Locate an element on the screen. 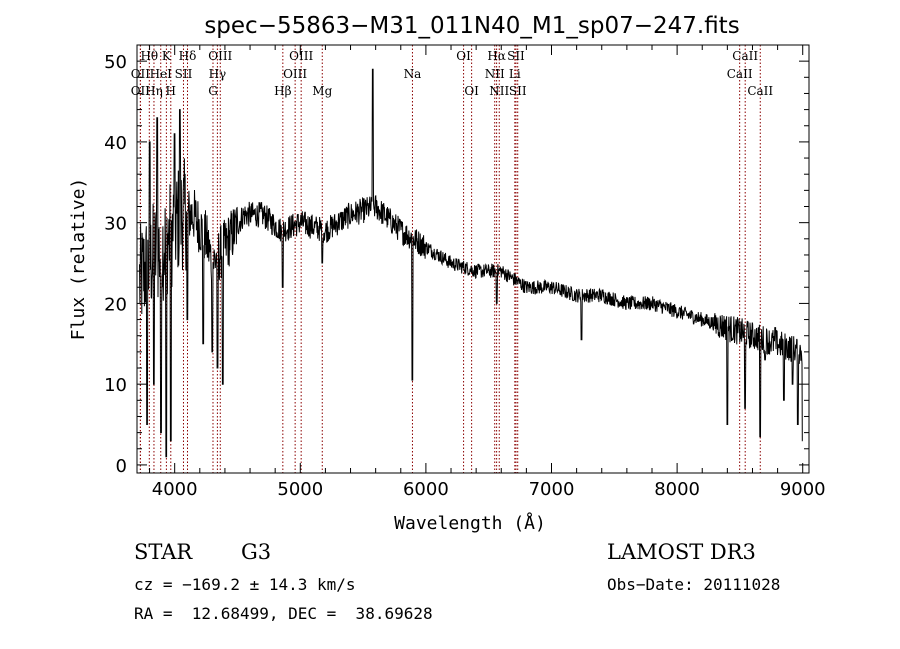  y-tick-label: 0 is located at coordinates (121, 466).